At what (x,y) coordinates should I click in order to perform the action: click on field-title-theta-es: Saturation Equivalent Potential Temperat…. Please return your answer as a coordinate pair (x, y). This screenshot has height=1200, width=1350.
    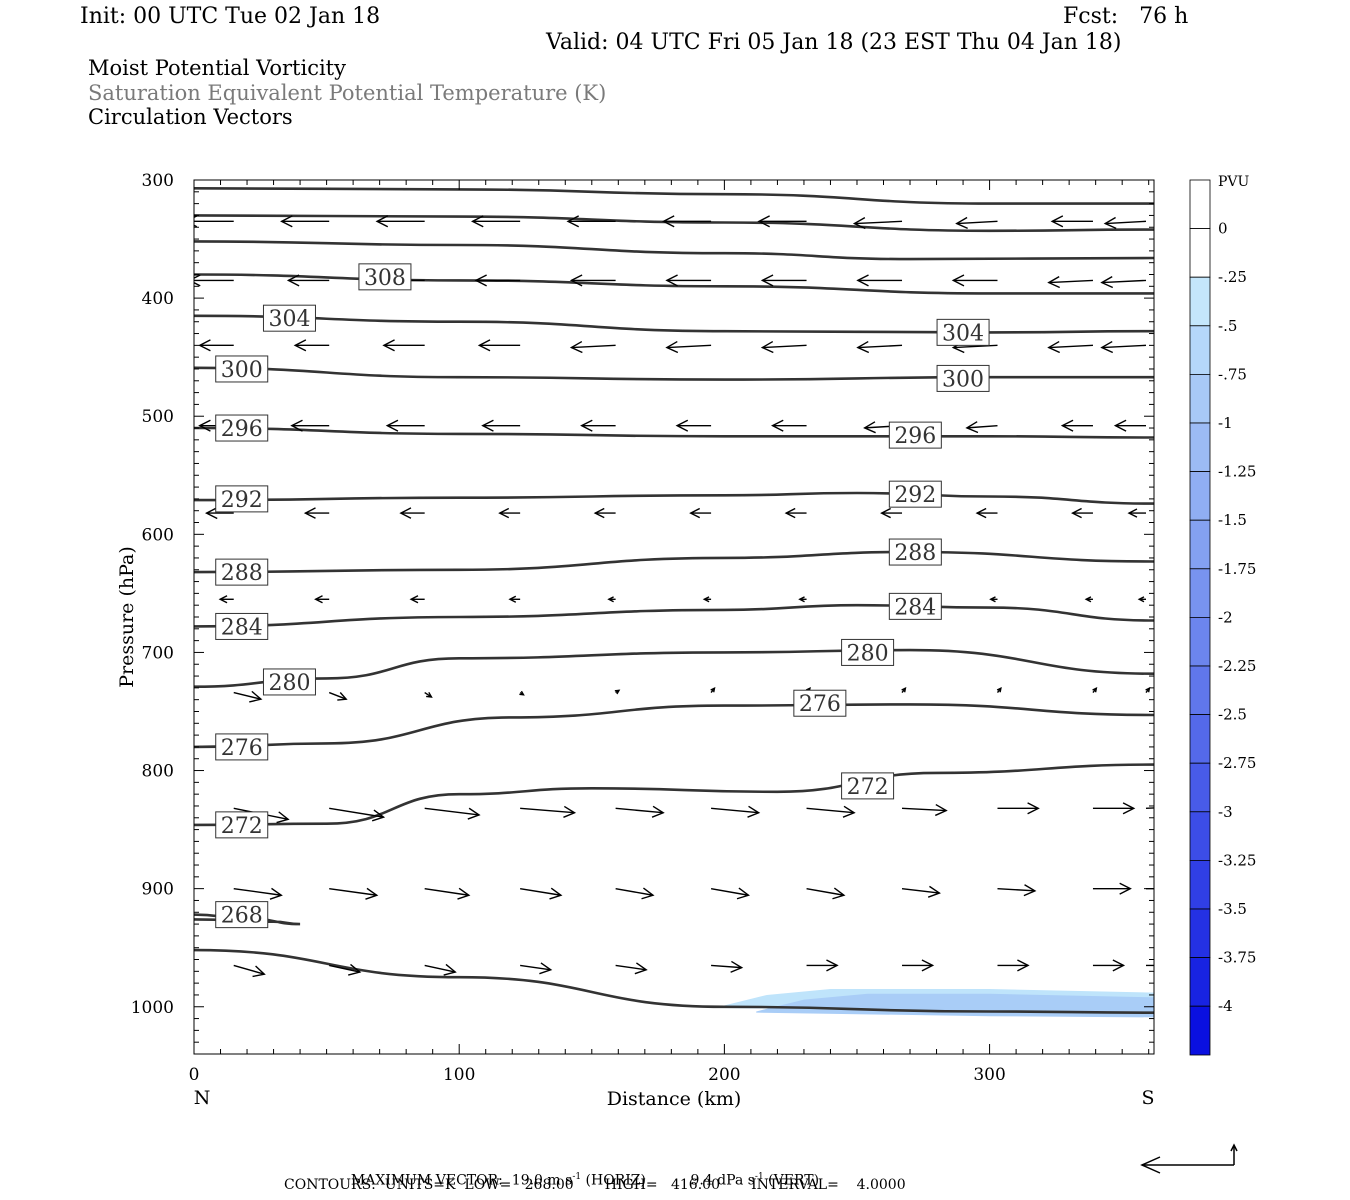
    Looking at the image, I should click on (347, 93).